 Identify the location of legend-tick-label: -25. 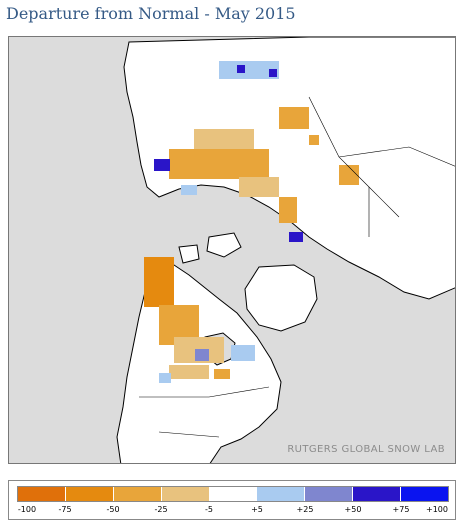
(161, 509).